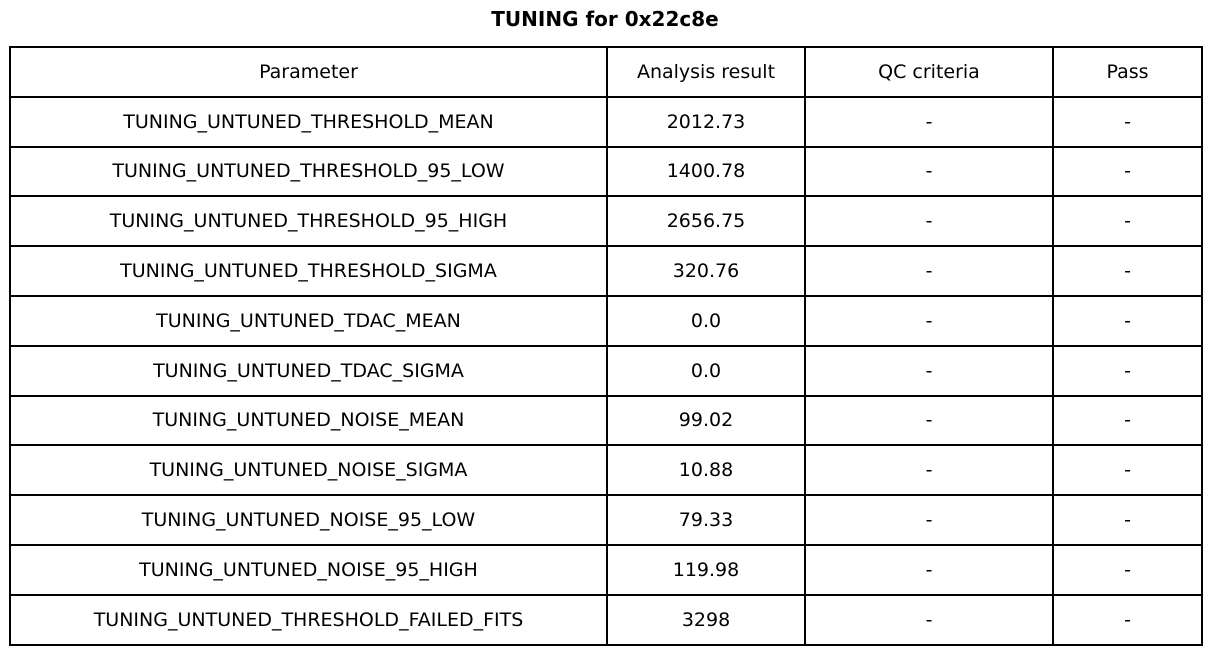 This screenshot has width=1210, height=655. I want to click on cell-parameter: TUNING_UNTUNED_TDAC_SIGMA, so click(308, 370).